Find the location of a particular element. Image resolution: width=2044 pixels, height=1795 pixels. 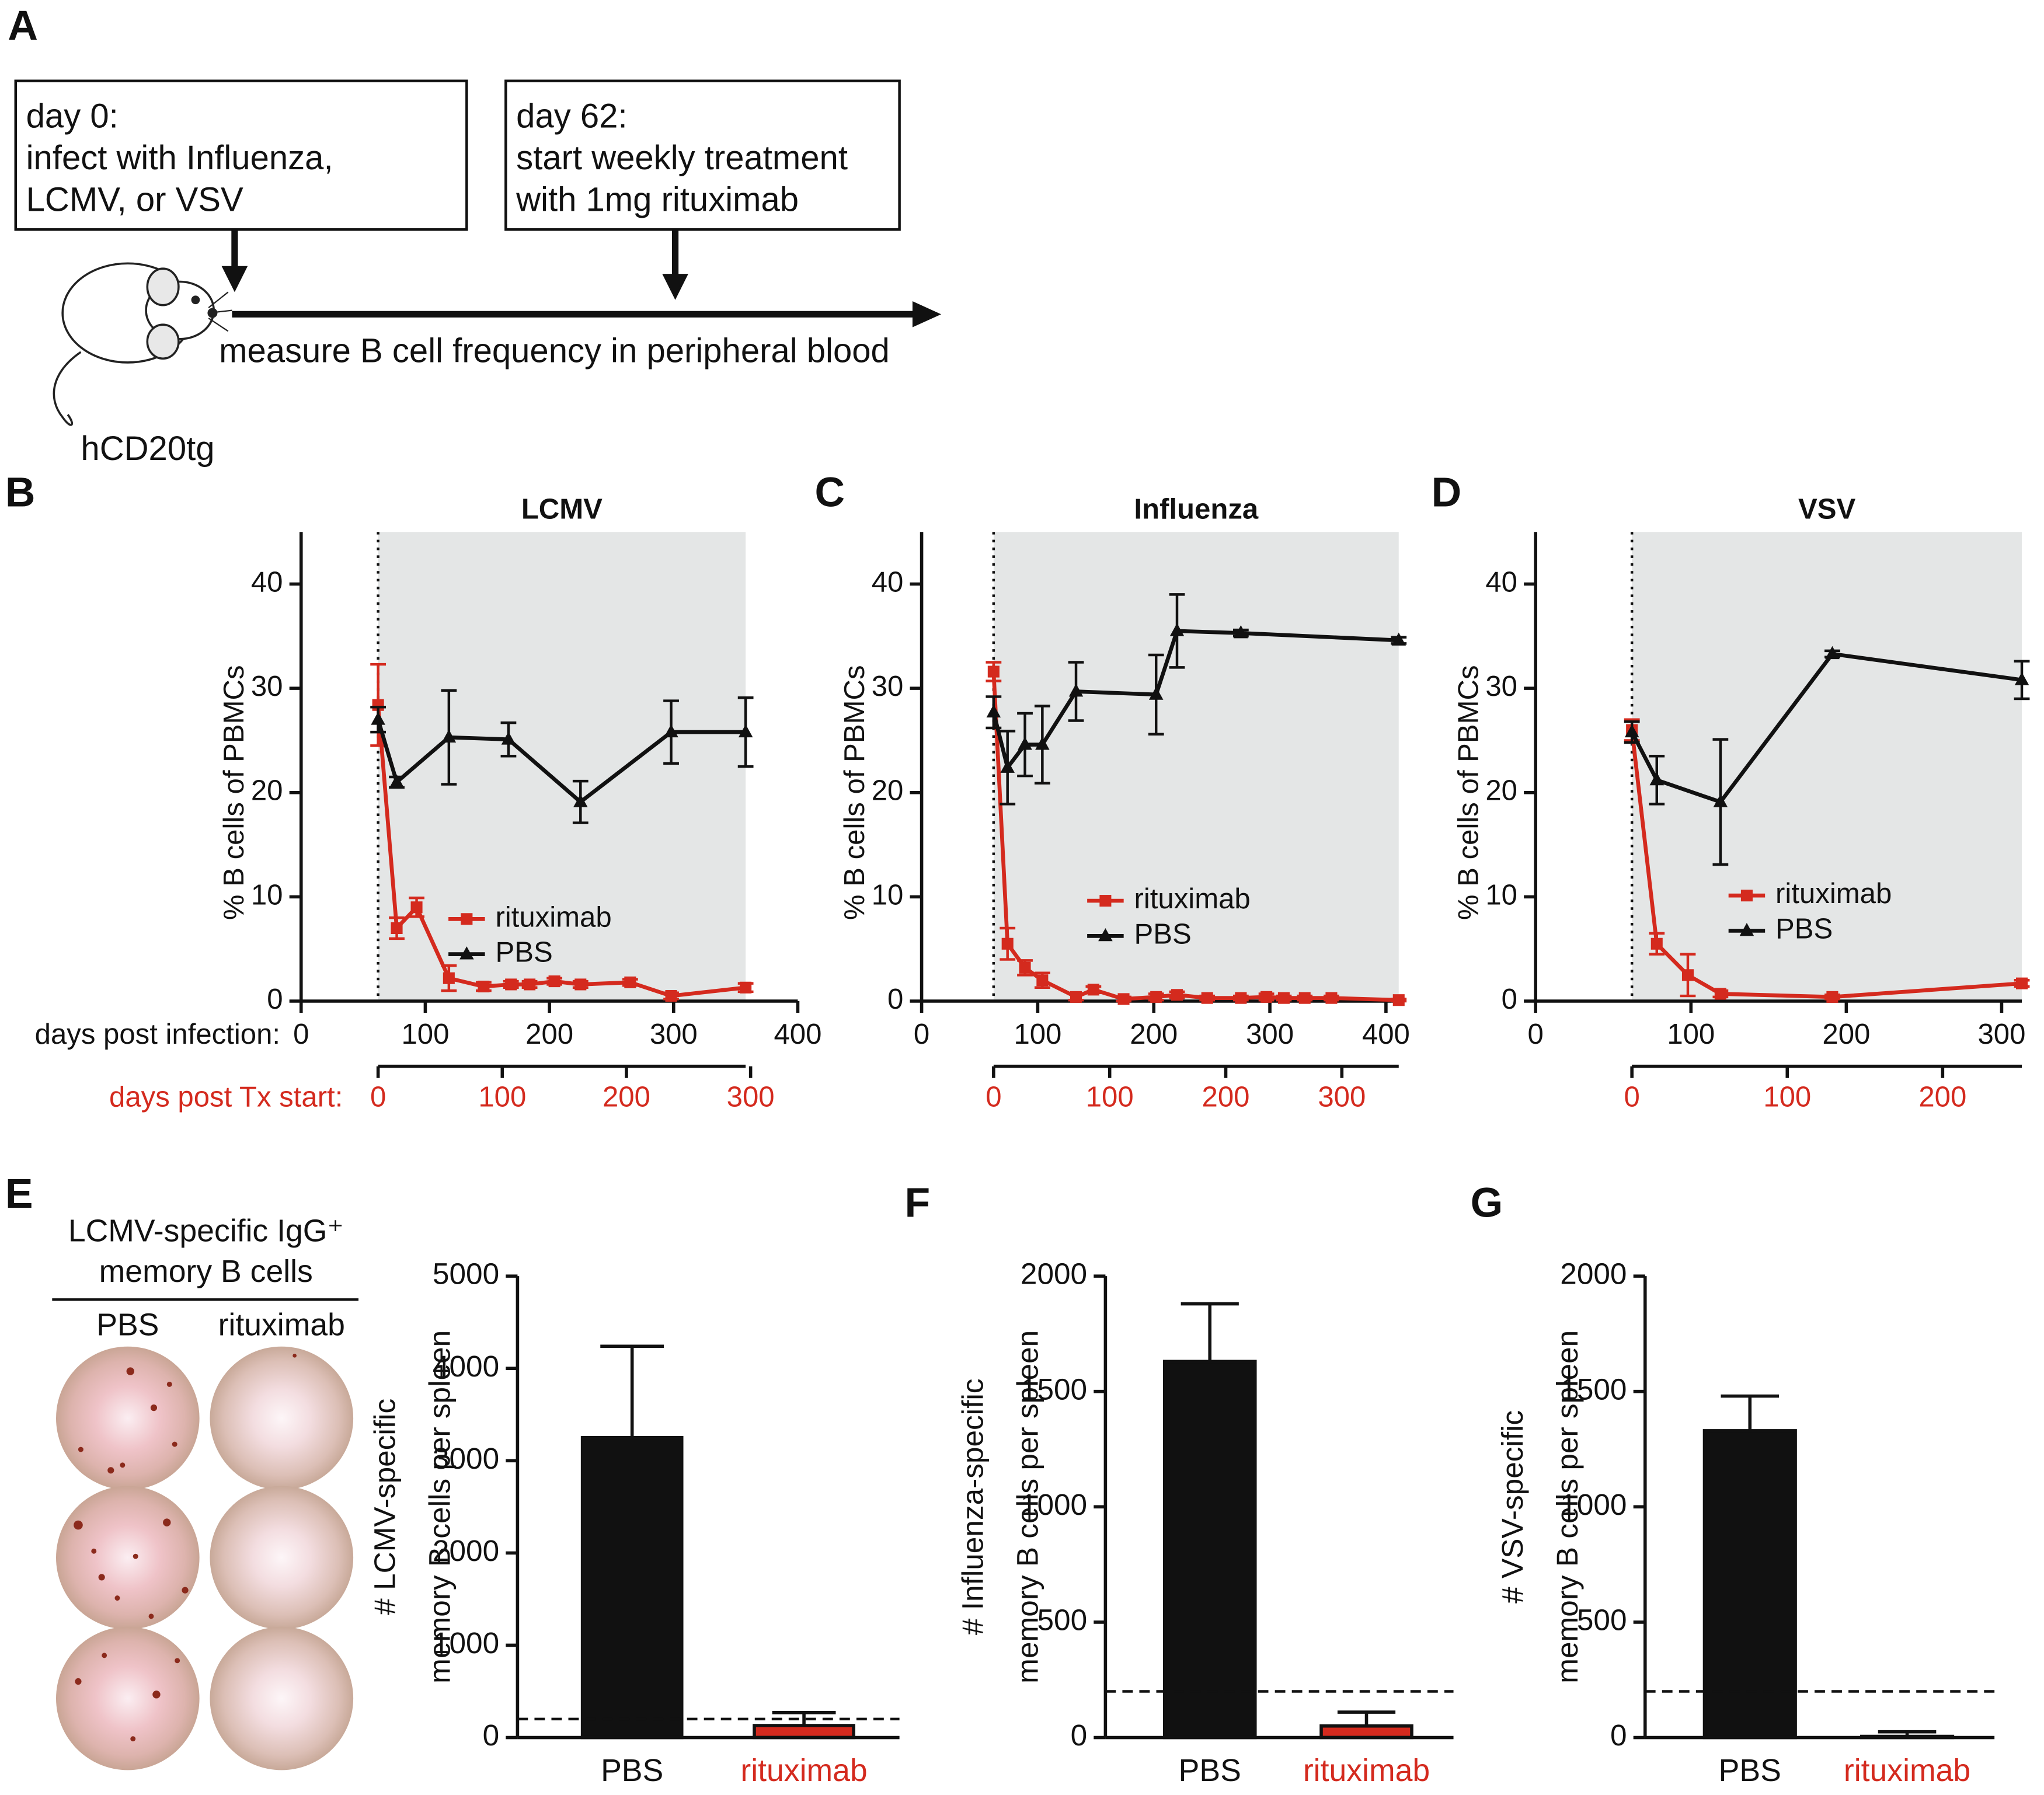

panel-label: G is located at coordinates (1487, 1202).